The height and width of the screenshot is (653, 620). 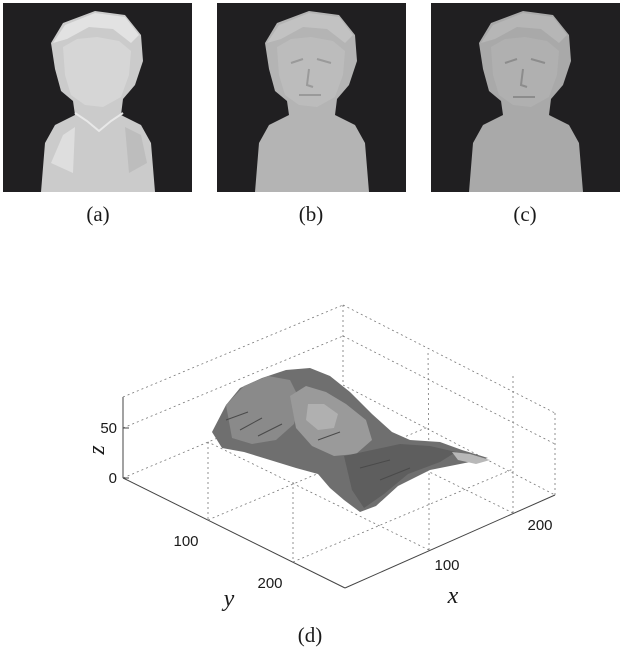 I want to click on image-panel-c, so click(x=525, y=97).